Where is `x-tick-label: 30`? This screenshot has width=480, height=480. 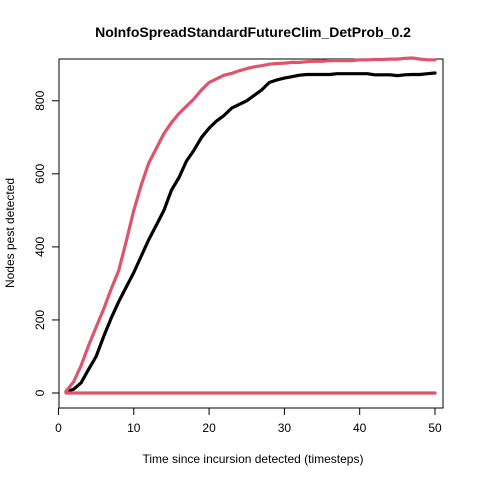
x-tick-label: 30 is located at coordinates (285, 428).